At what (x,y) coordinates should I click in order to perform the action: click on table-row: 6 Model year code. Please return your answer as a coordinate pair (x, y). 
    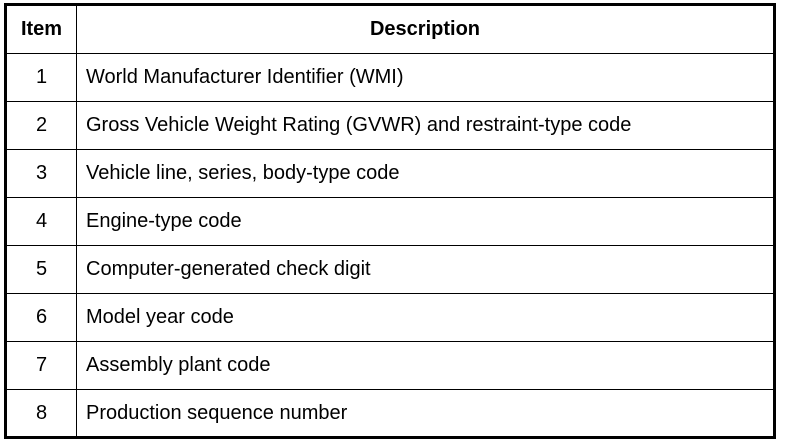
    Looking at the image, I should click on (390, 317).